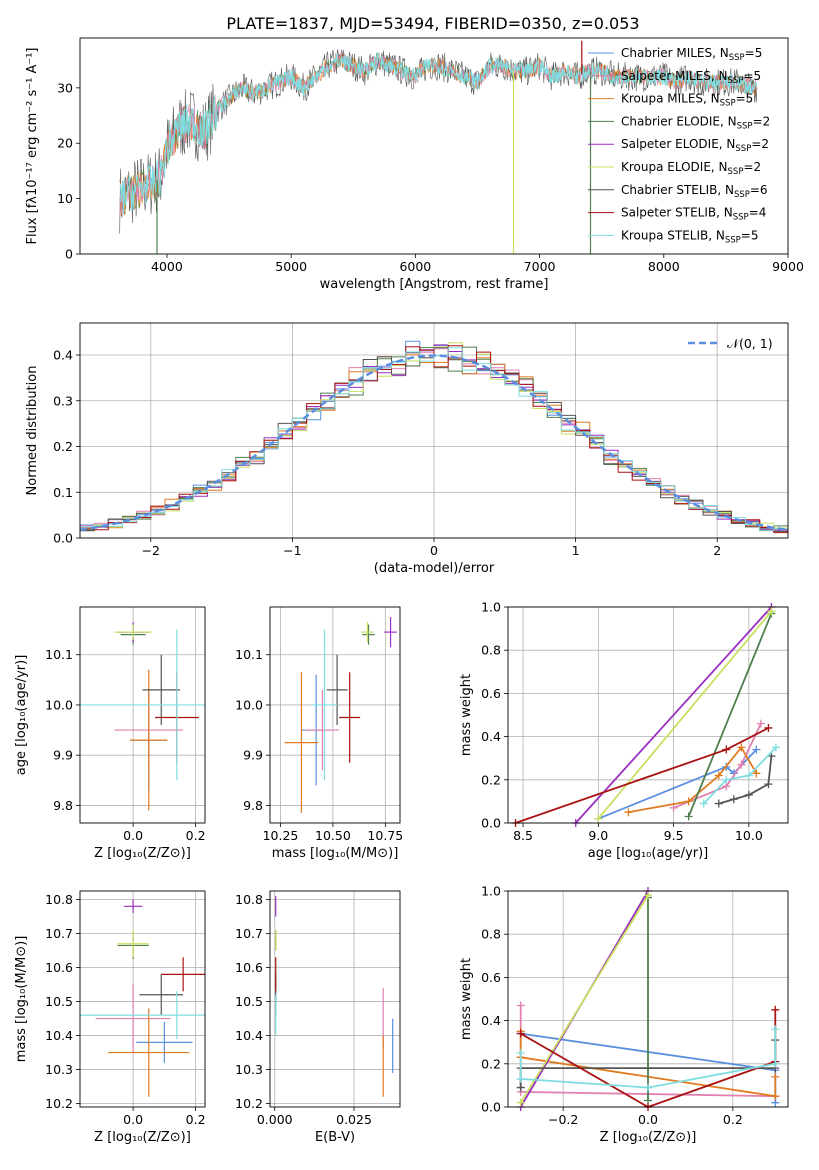  Describe the element at coordinates (281, 835) in the screenshot. I see `x-tick-label: 10.25` at that location.